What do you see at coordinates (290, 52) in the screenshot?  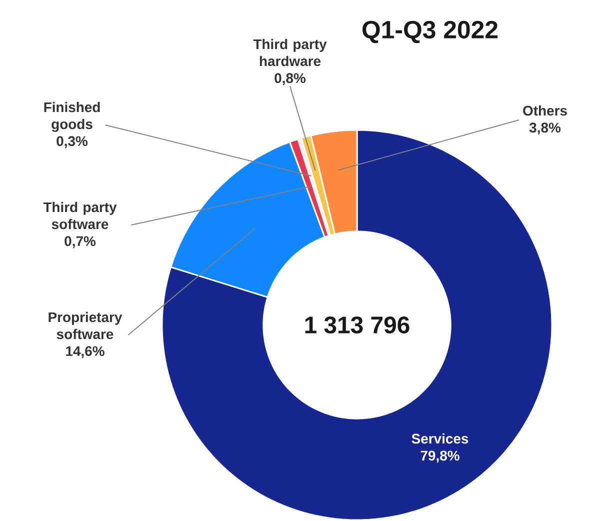 I see `slice-label: Third party hardware` at bounding box center [290, 52].